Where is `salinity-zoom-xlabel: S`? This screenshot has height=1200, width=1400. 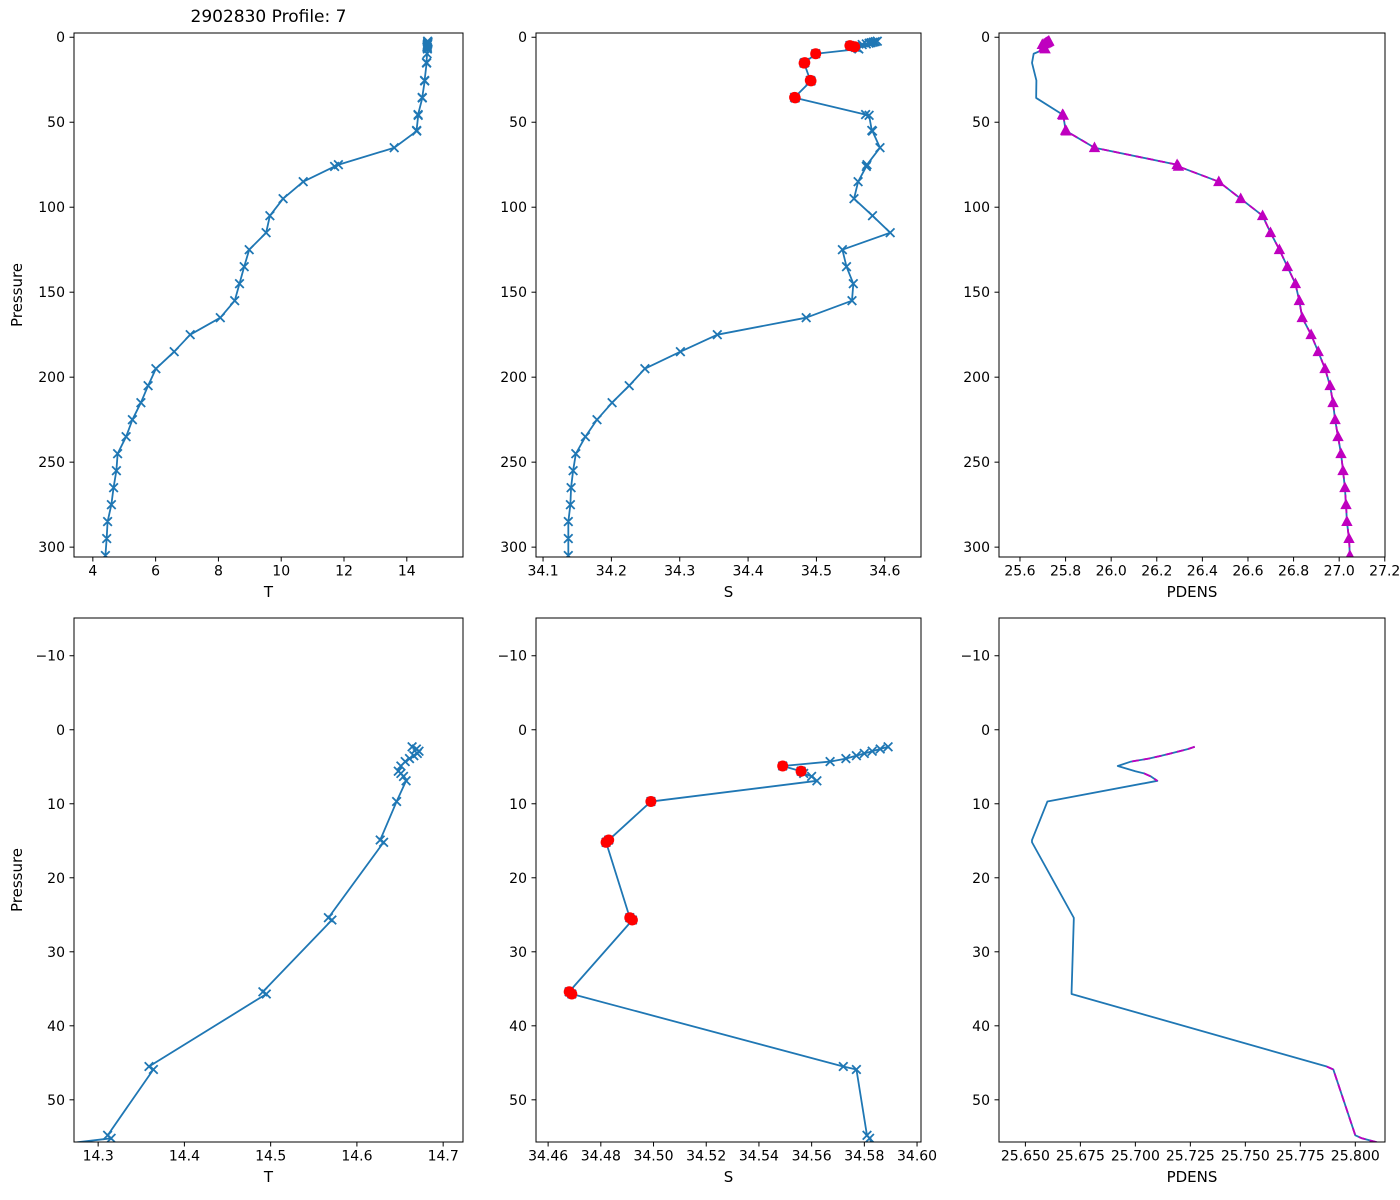 salinity-zoom-xlabel: S is located at coordinates (729, 1177).